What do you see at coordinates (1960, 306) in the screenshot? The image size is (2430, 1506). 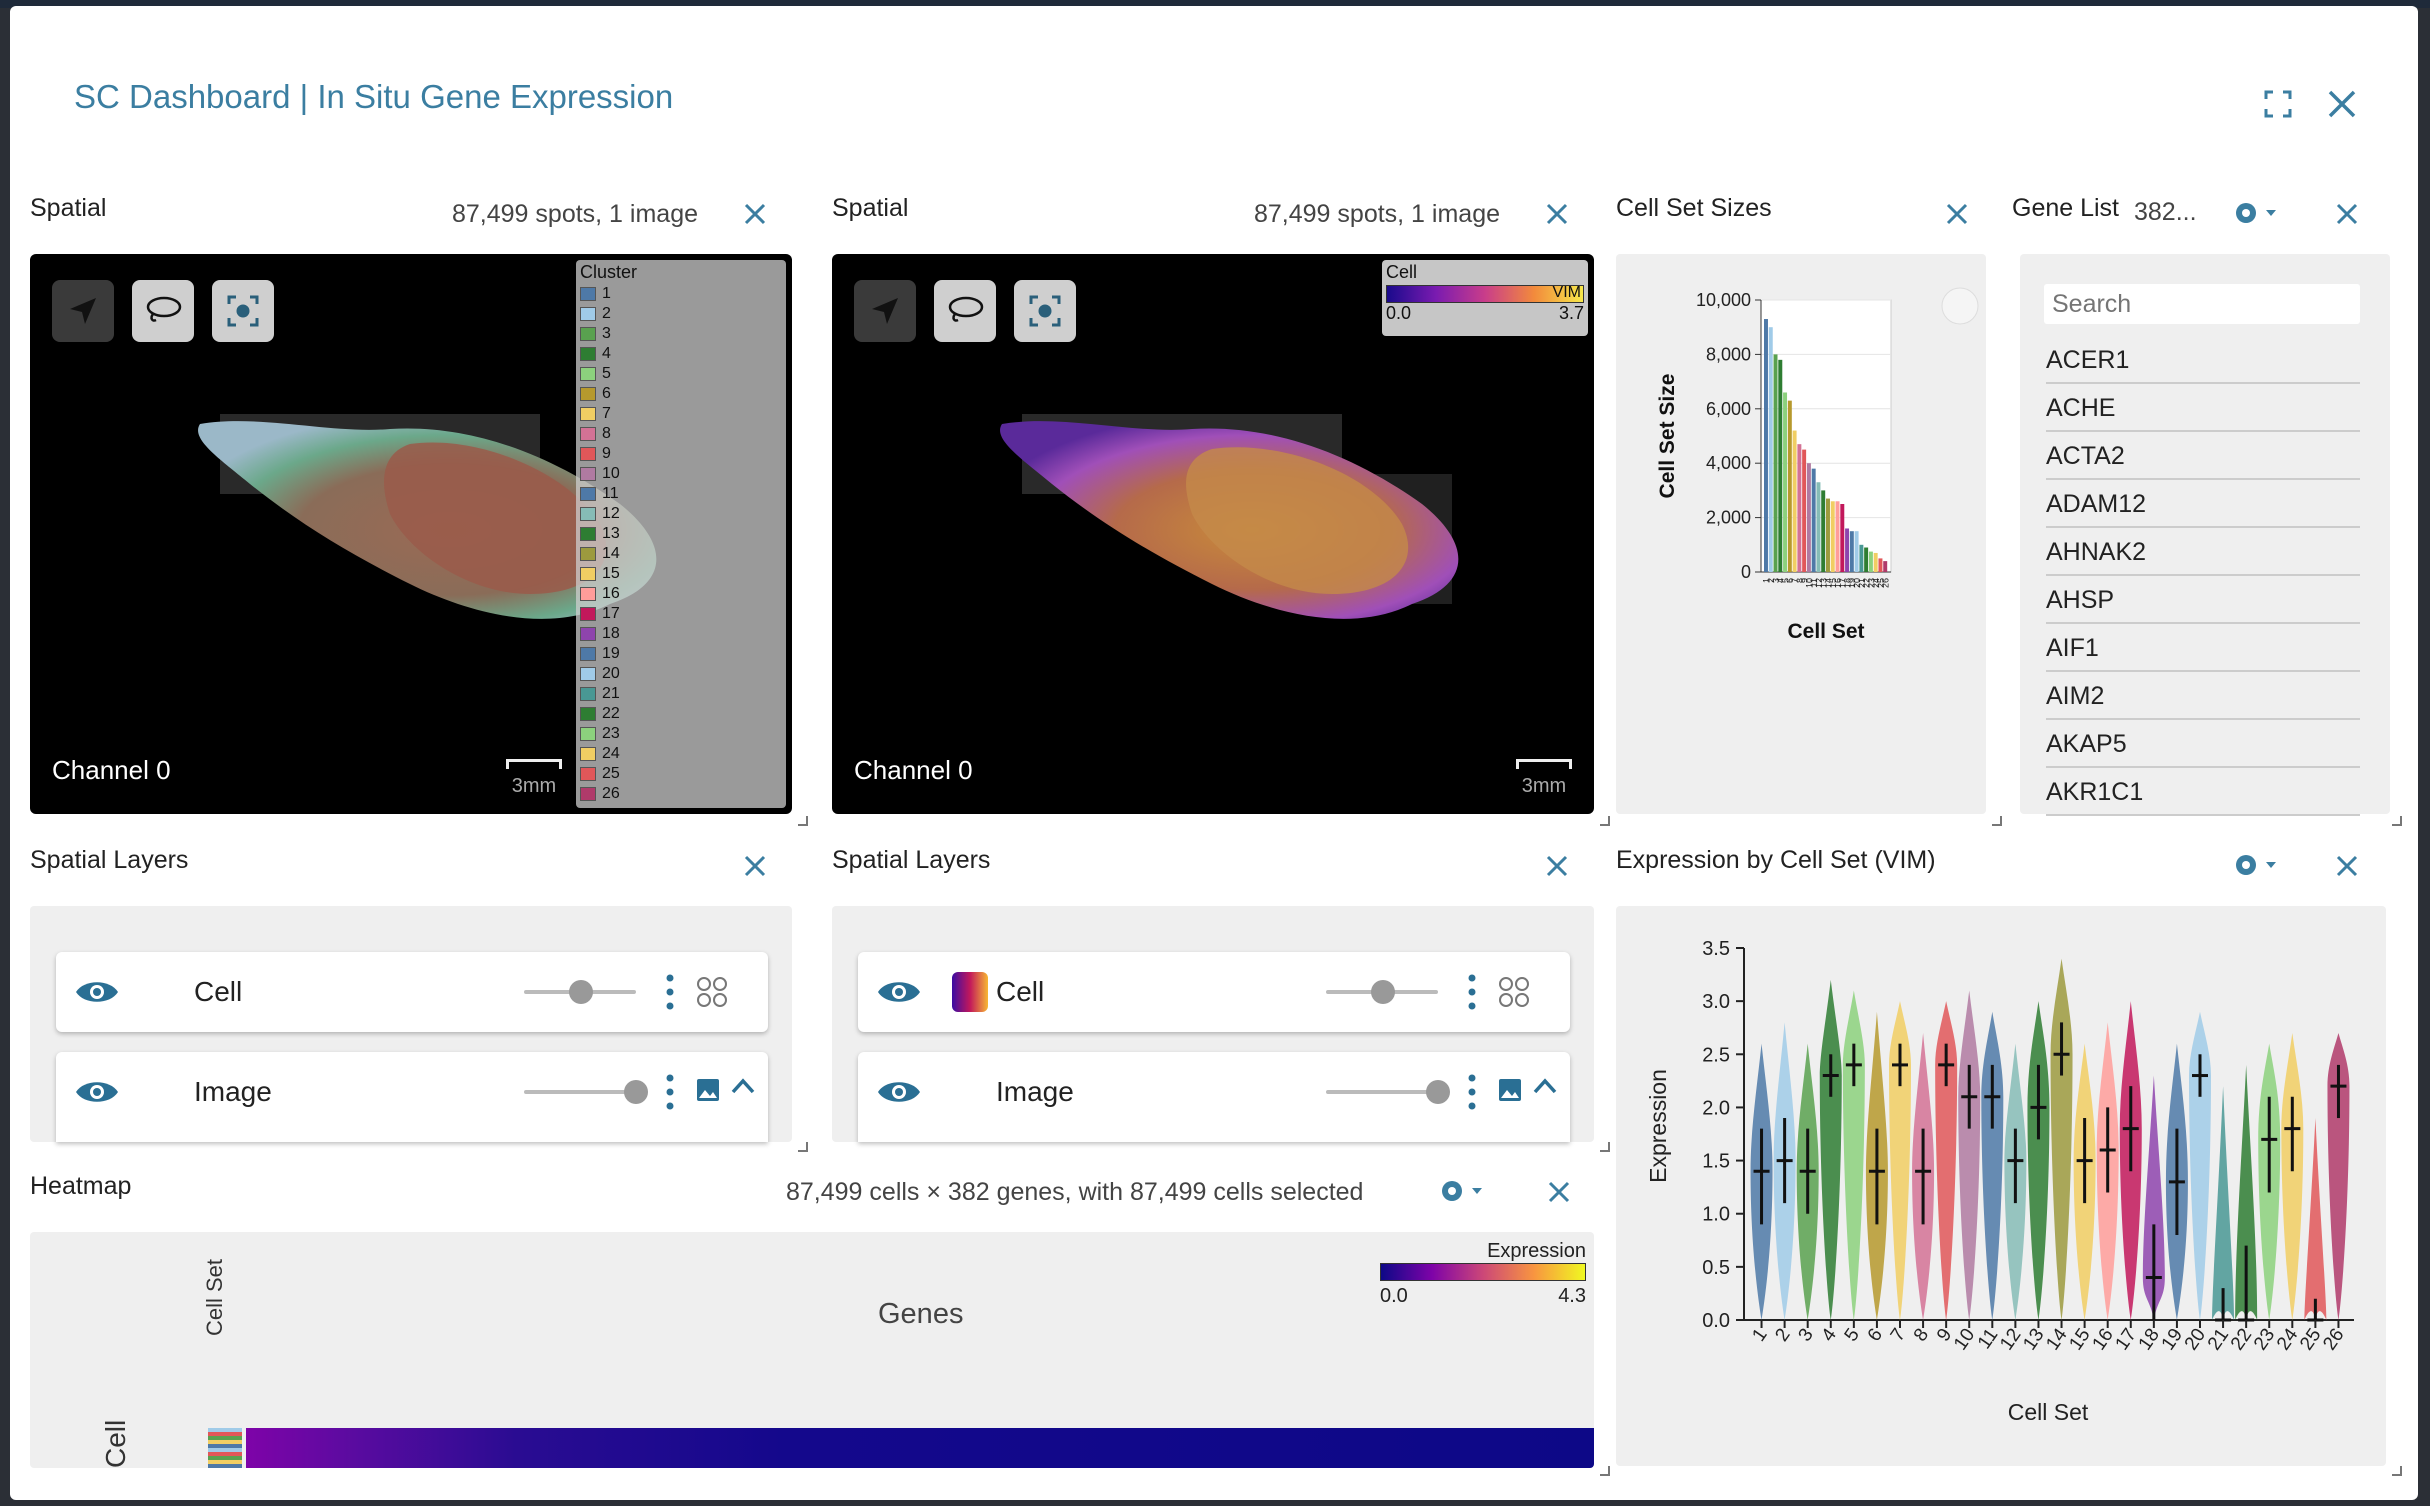 I see `chart-options-icon` at bounding box center [1960, 306].